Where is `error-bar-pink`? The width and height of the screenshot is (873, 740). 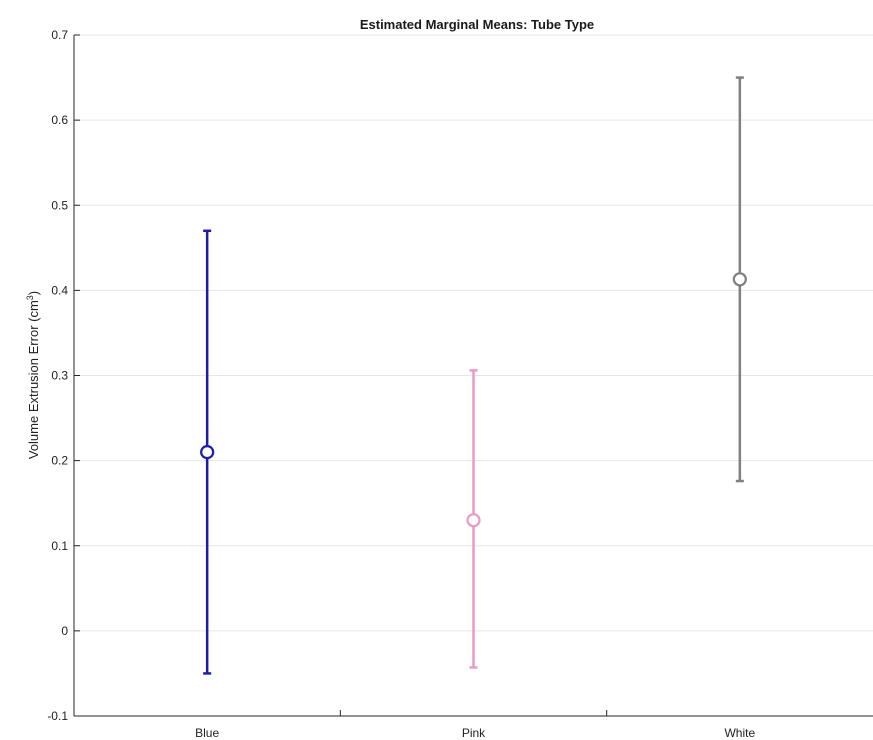 error-bar-pink is located at coordinates (473, 519).